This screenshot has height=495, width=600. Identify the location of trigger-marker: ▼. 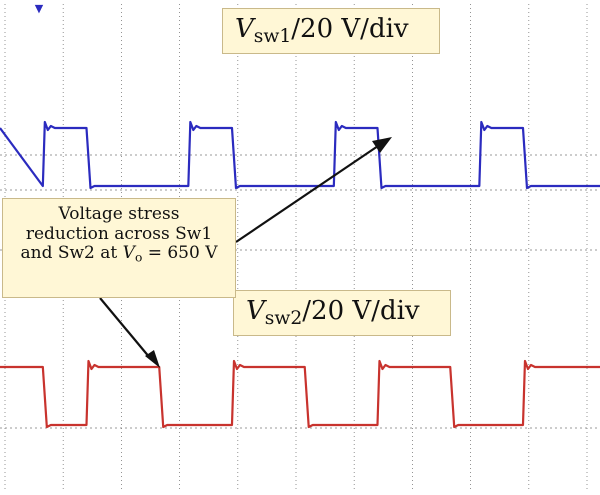
(39, 8).